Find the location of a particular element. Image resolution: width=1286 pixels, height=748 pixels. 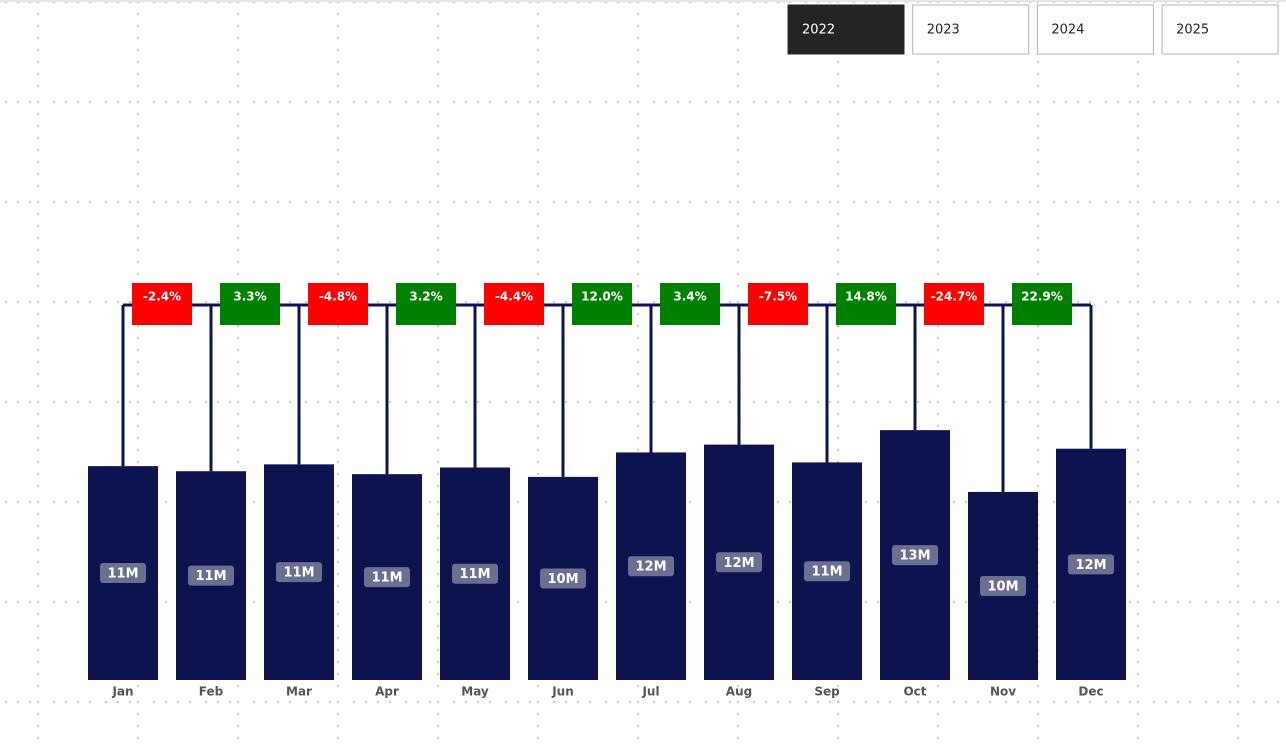

year-button: 2023 is located at coordinates (971, 29).